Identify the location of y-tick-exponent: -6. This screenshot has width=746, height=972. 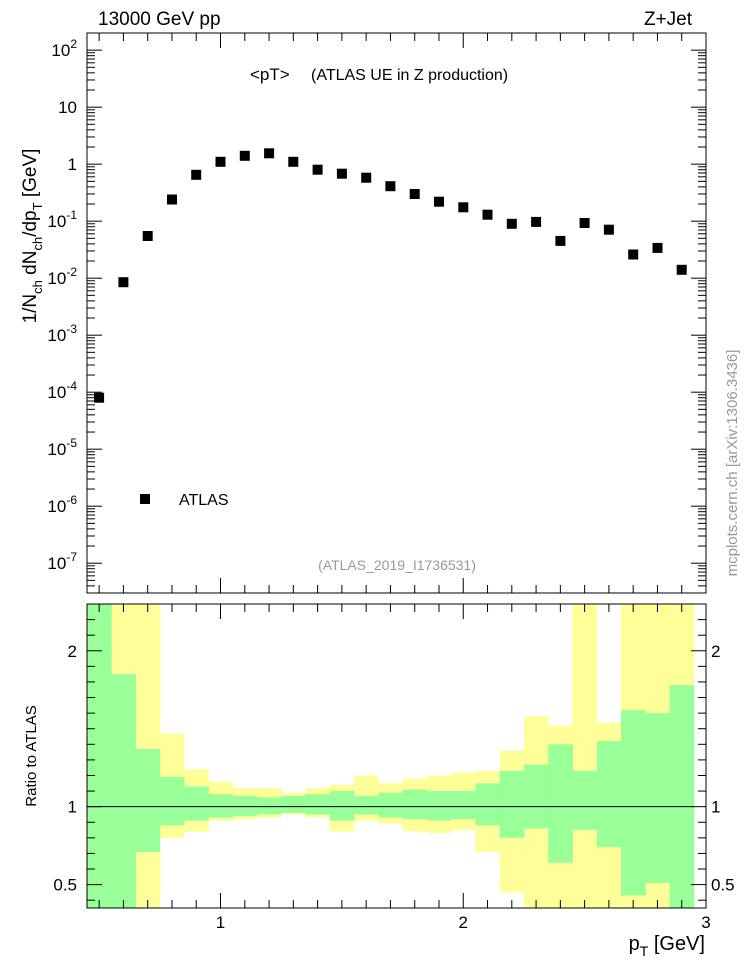
(71, 500).